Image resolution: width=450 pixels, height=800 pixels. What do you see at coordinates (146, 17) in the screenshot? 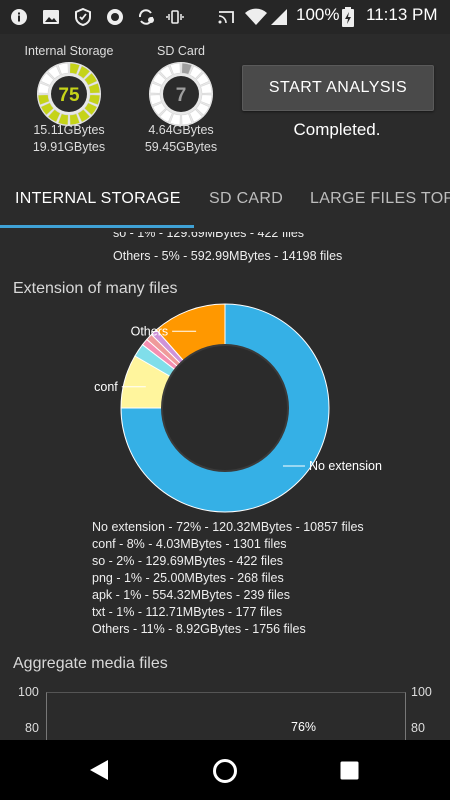
I see `sync-icon` at bounding box center [146, 17].